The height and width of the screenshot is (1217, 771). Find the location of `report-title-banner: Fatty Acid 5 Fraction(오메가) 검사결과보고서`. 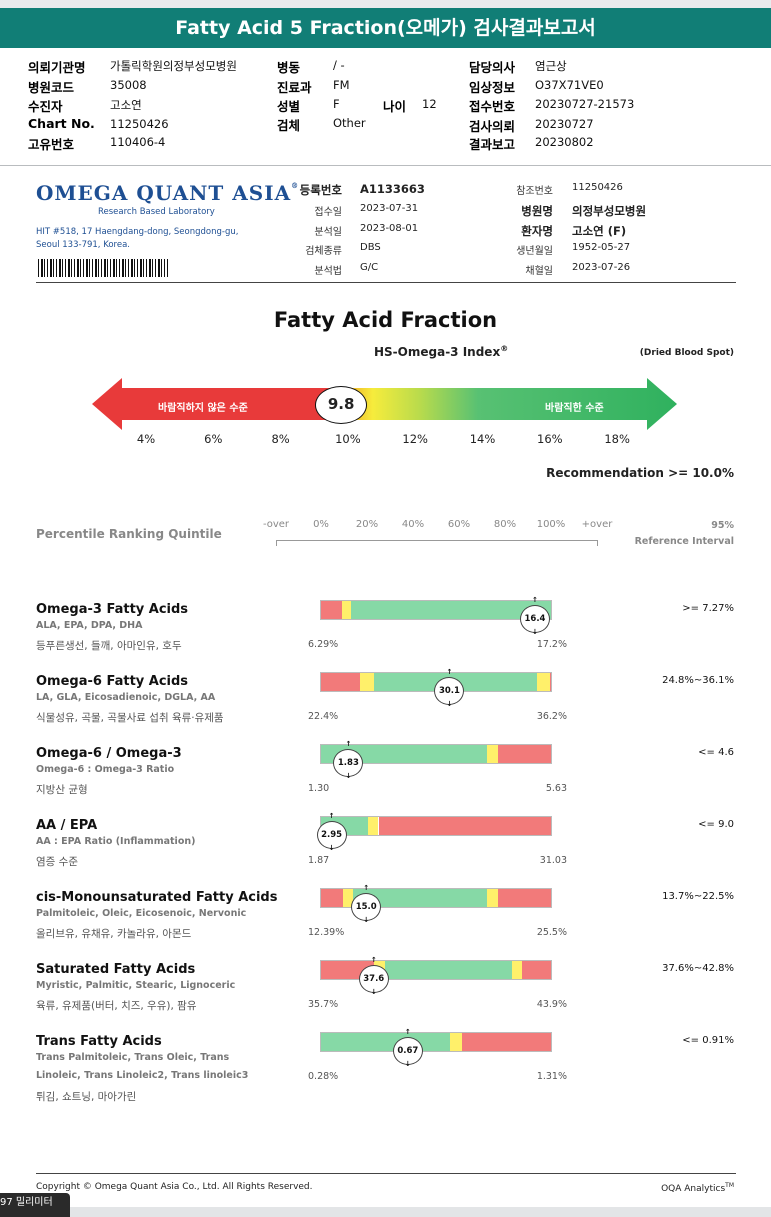

report-title-banner: Fatty Acid 5 Fraction(오메가) 검사결과보고서 is located at coordinates (385, 28).